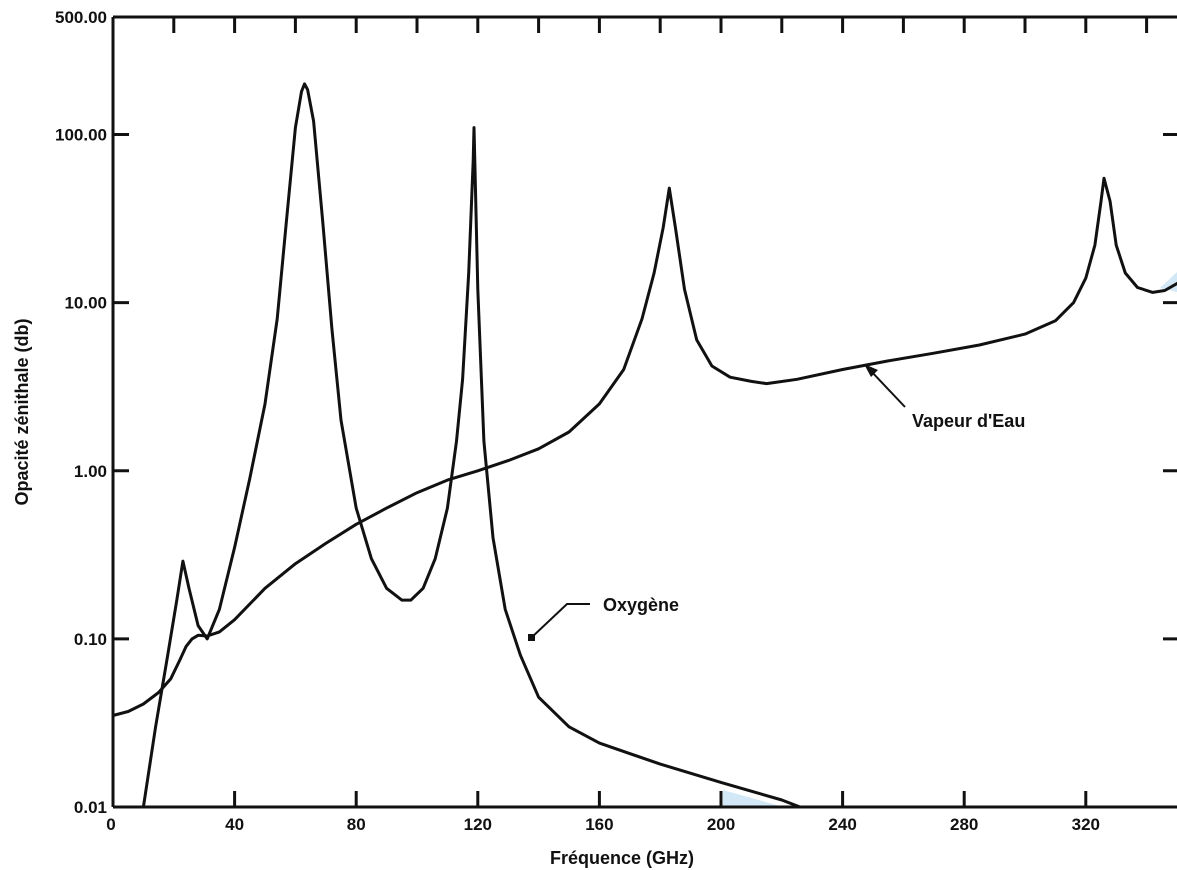 This screenshot has height=870, width=1177. Describe the element at coordinates (721, 824) in the screenshot. I see `x-tick-label: 200` at that location.